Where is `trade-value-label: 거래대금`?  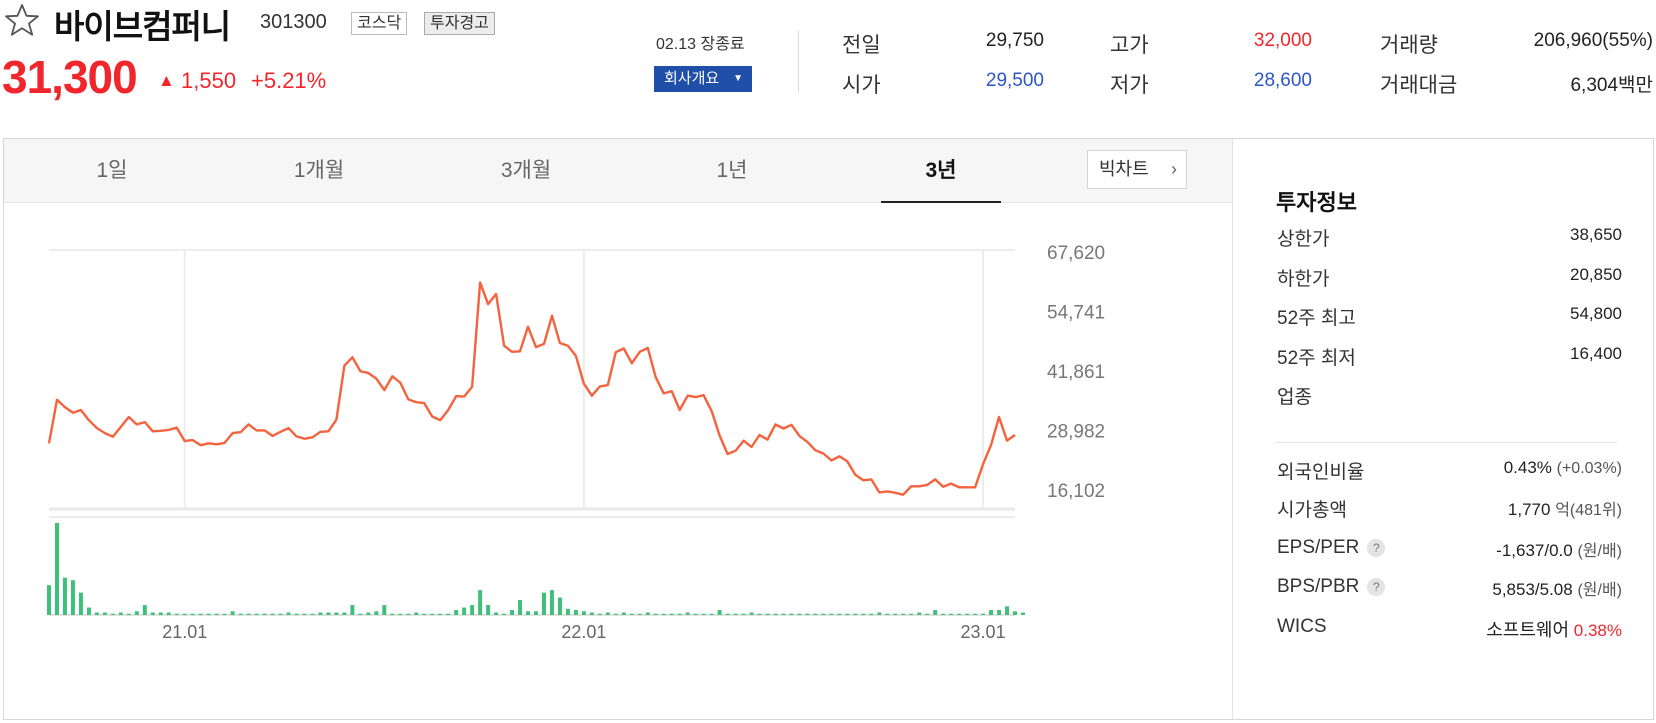
trade-value-label: 거래대금 is located at coordinates (1419, 85).